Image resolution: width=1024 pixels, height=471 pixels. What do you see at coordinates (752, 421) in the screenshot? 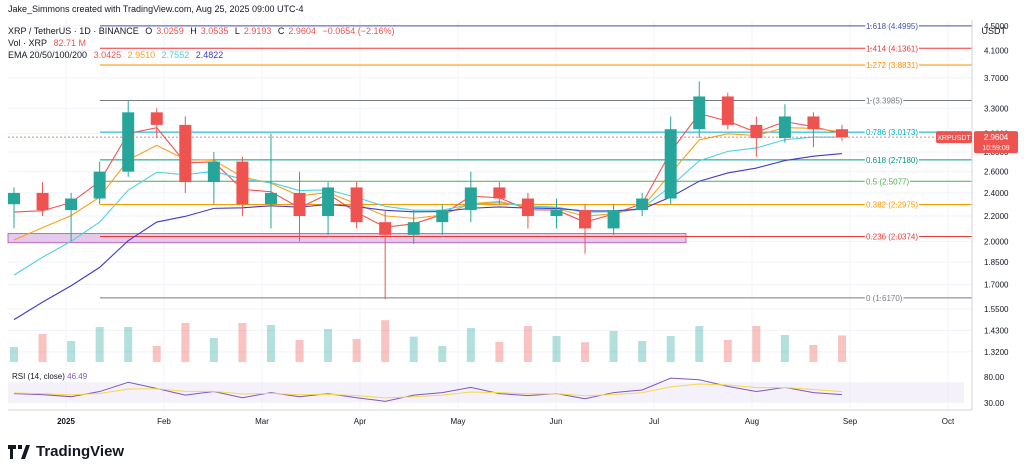
I see `x-tick-label: Aug` at bounding box center [752, 421].